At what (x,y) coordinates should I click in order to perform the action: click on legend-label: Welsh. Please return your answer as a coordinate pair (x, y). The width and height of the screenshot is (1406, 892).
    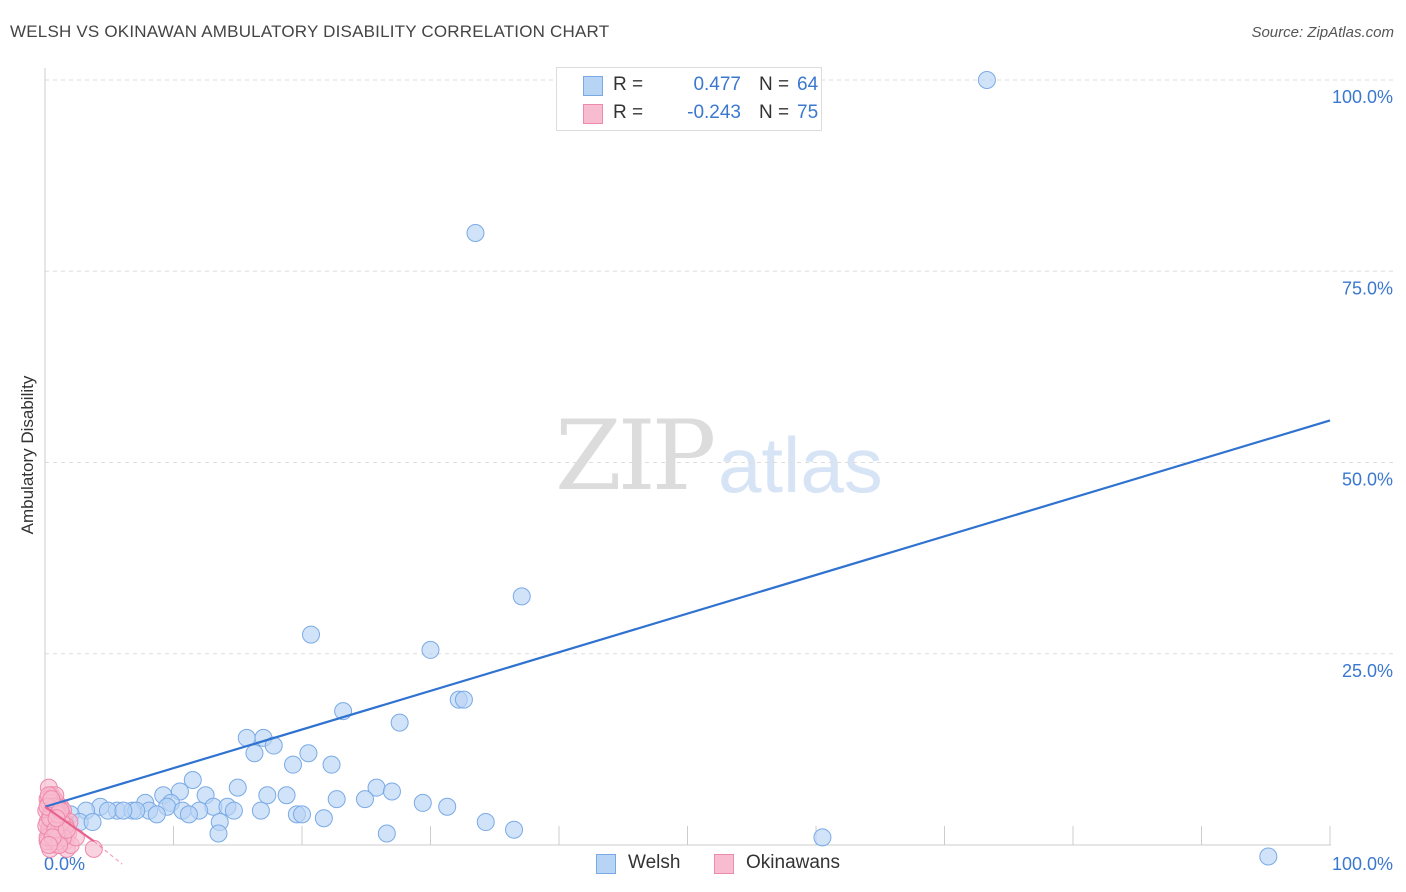
    Looking at the image, I should click on (654, 862).